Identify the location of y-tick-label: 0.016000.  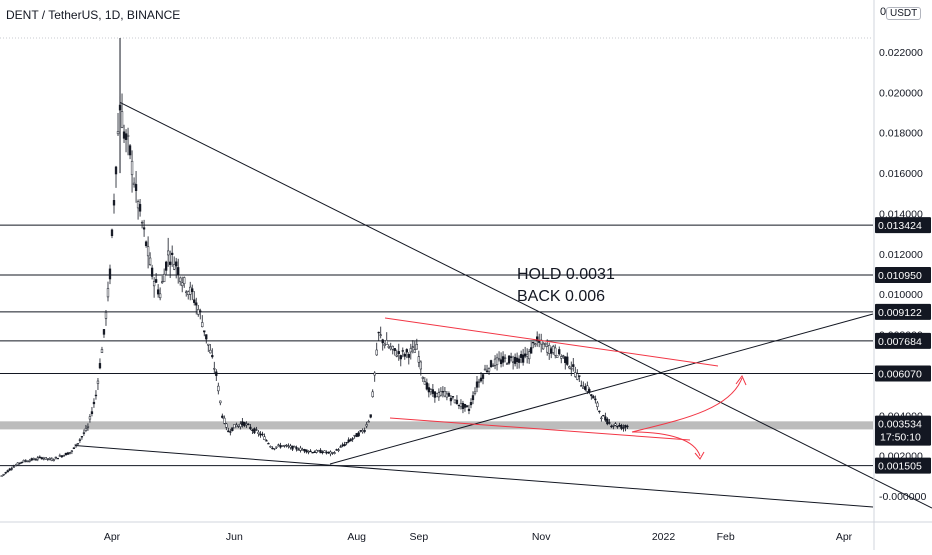
(901, 174).